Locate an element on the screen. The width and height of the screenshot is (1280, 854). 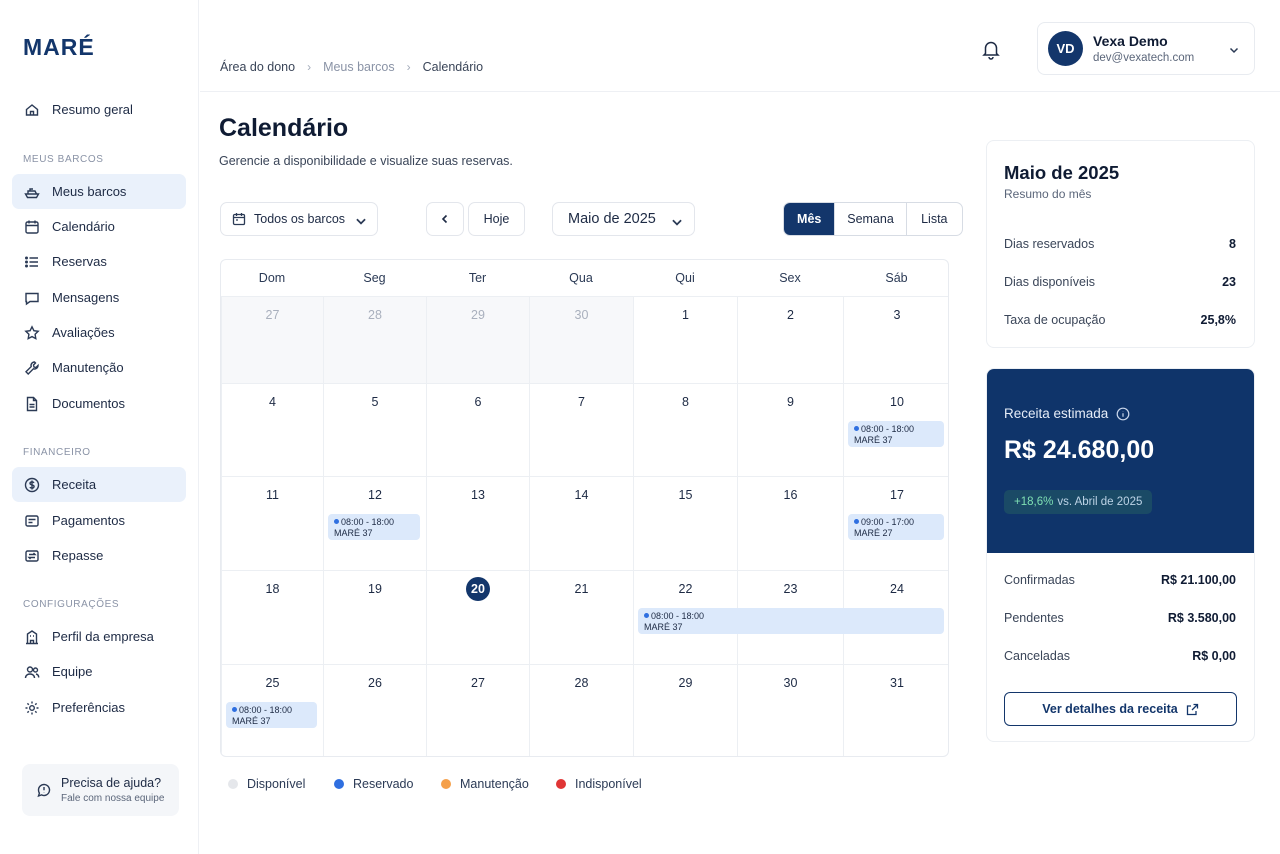
calendar-day-cell: 14 is located at coordinates (581, 523).